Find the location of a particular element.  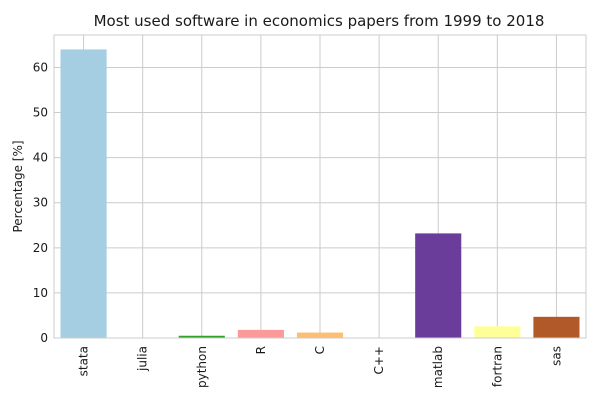

x-tick-label: stata is located at coordinates (84, 361).